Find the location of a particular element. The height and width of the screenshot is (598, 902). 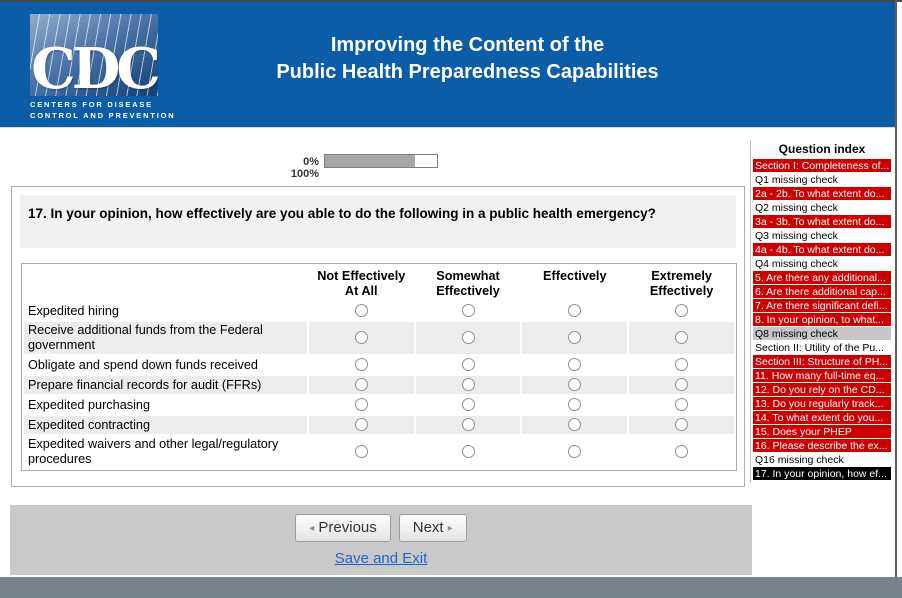

table-row: Expedited contracting is located at coordinates (379, 425).